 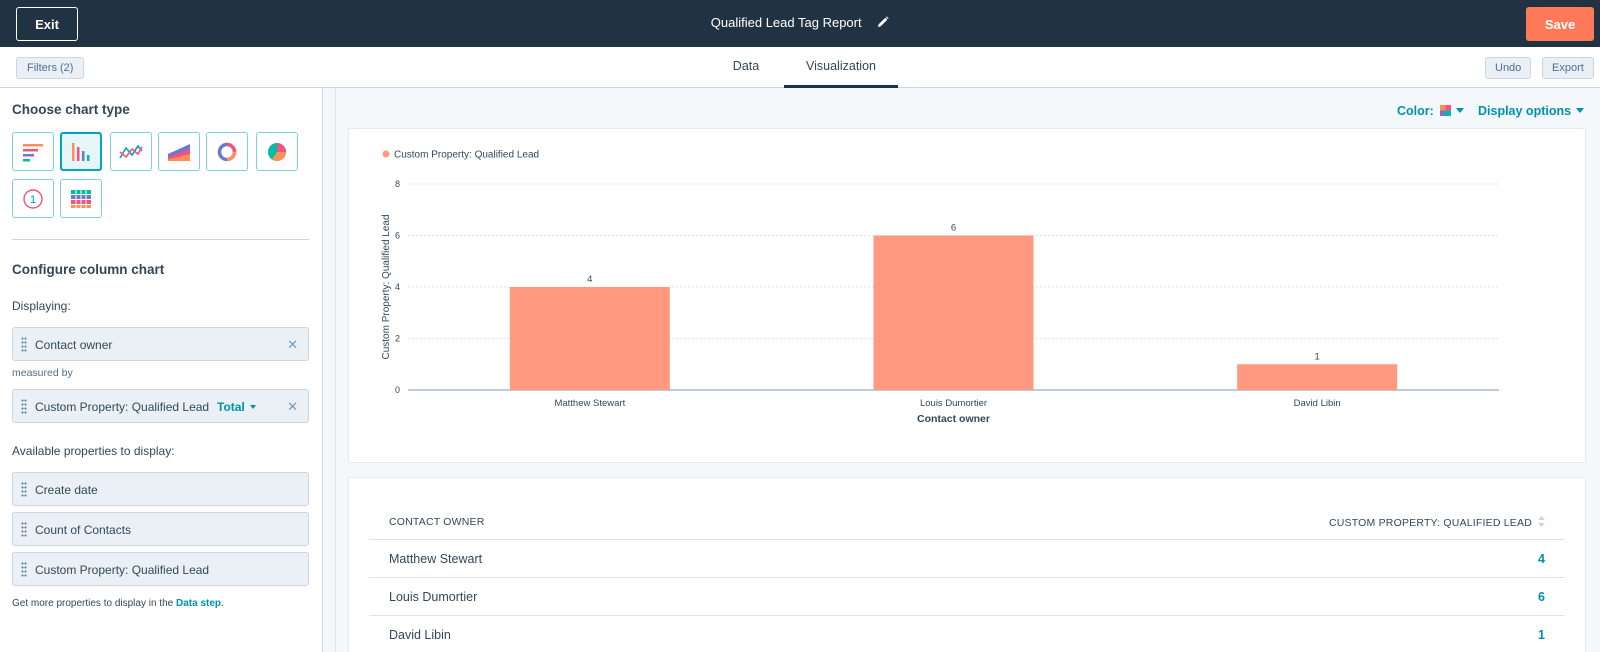 I want to click on x-tick-label: Matthew Stewart, so click(x=589, y=403).